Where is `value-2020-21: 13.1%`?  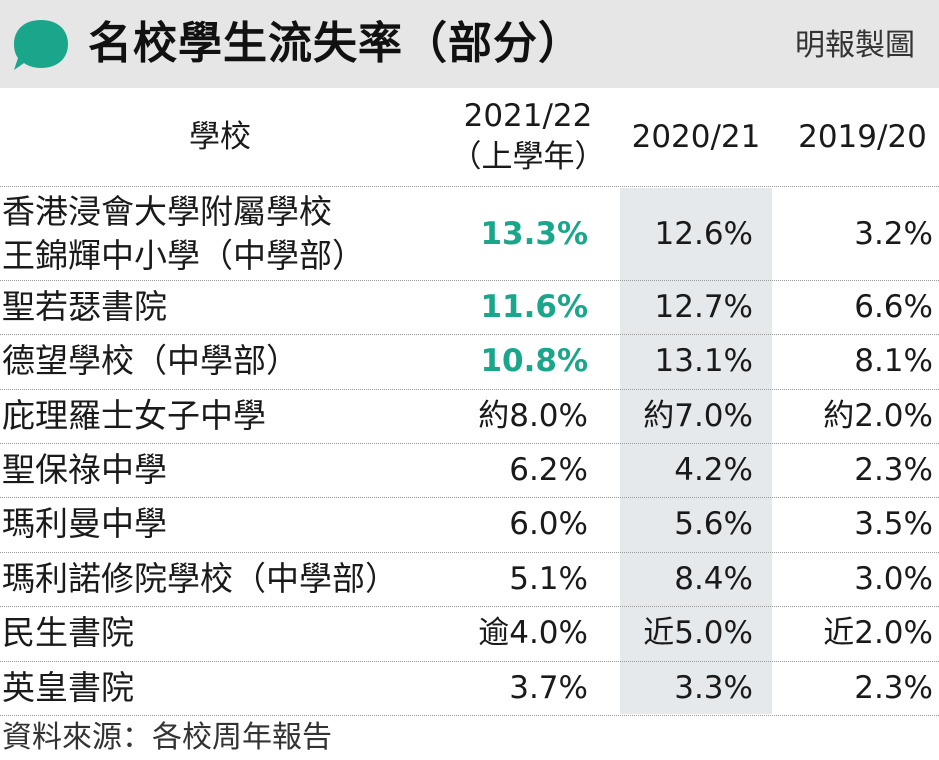
value-2020-21: 13.1% is located at coordinates (703, 361).